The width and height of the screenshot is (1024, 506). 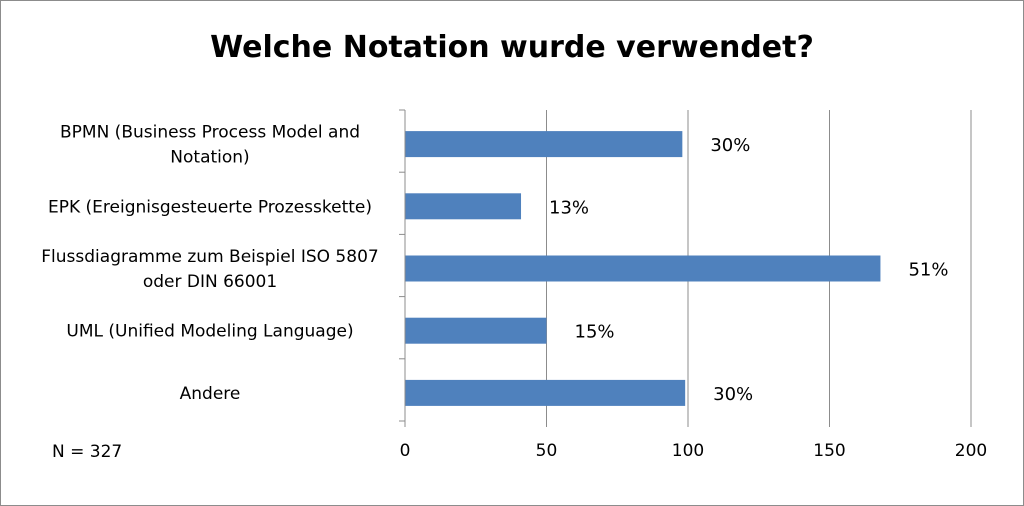 I want to click on category-label: Notation), so click(x=209, y=158).